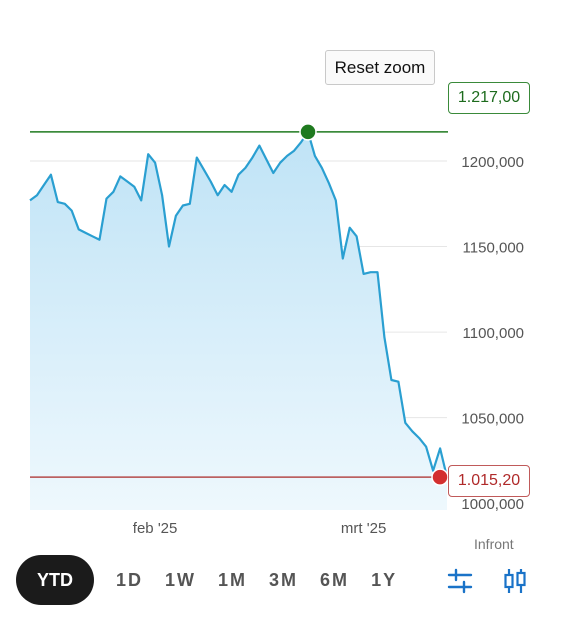 This screenshot has height=627, width=563. Describe the element at coordinates (492, 162) in the screenshot. I see `y-tick-label: 1200,000` at that location.